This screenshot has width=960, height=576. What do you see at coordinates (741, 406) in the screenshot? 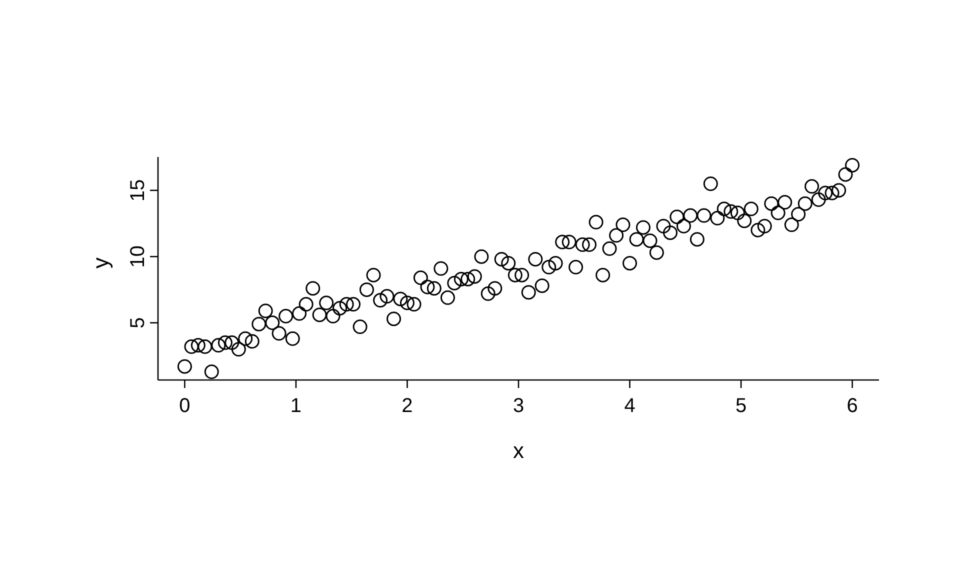
I see `x-tick-label: 5` at bounding box center [741, 406].